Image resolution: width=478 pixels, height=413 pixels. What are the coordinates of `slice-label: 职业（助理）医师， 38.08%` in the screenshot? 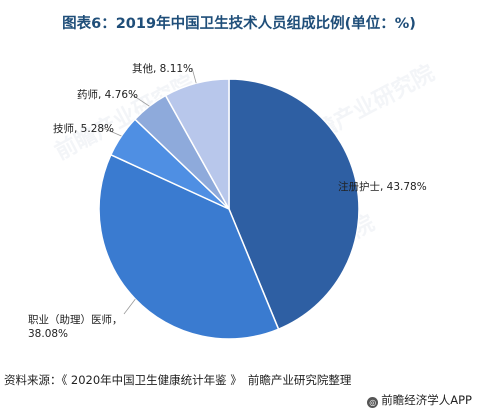 It's located at (75, 326).